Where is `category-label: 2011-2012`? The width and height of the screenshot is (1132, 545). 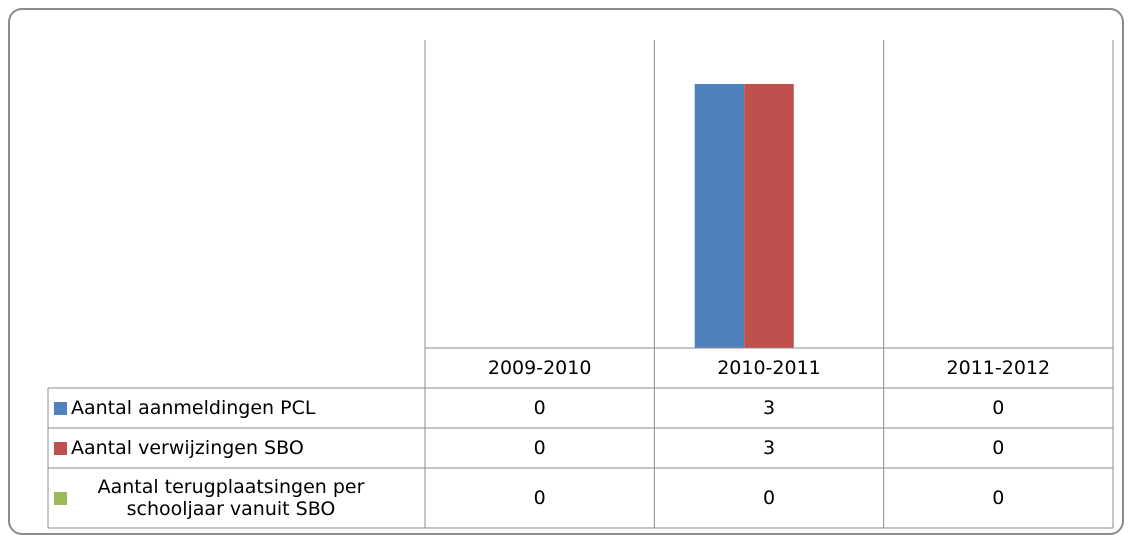 category-label: 2011-2012 is located at coordinates (998, 368).